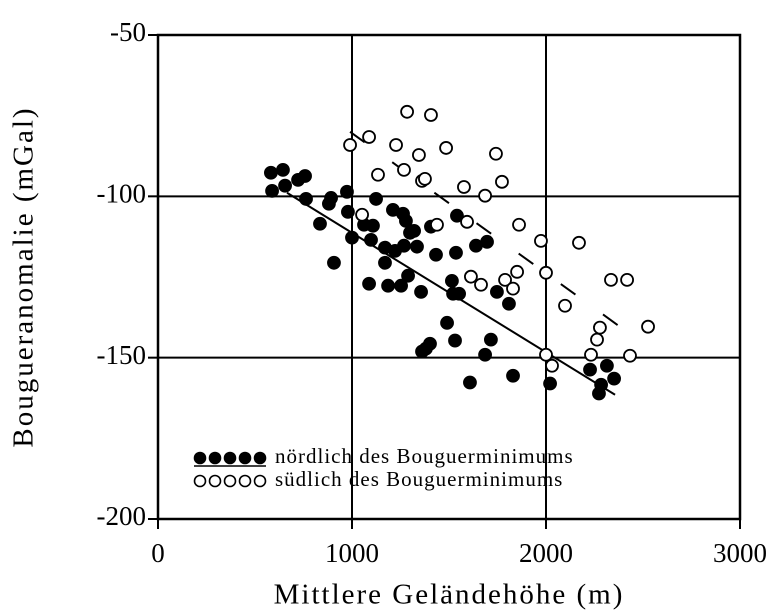 The image size is (781, 613). Describe the element at coordinates (122, 355) in the screenshot. I see `y-tick-label: -150` at that location.